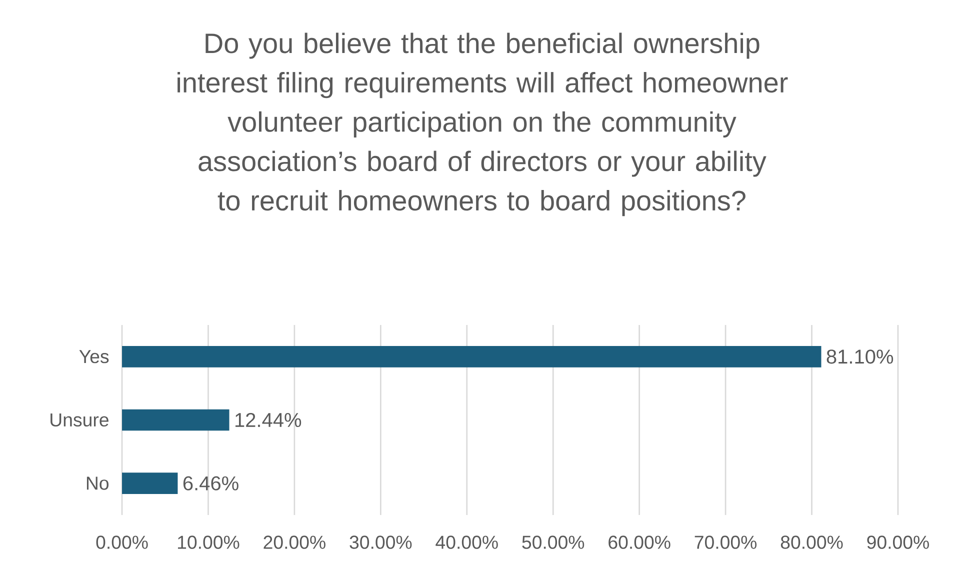  I want to click on x-tick-label: 70.00%, so click(725, 542).